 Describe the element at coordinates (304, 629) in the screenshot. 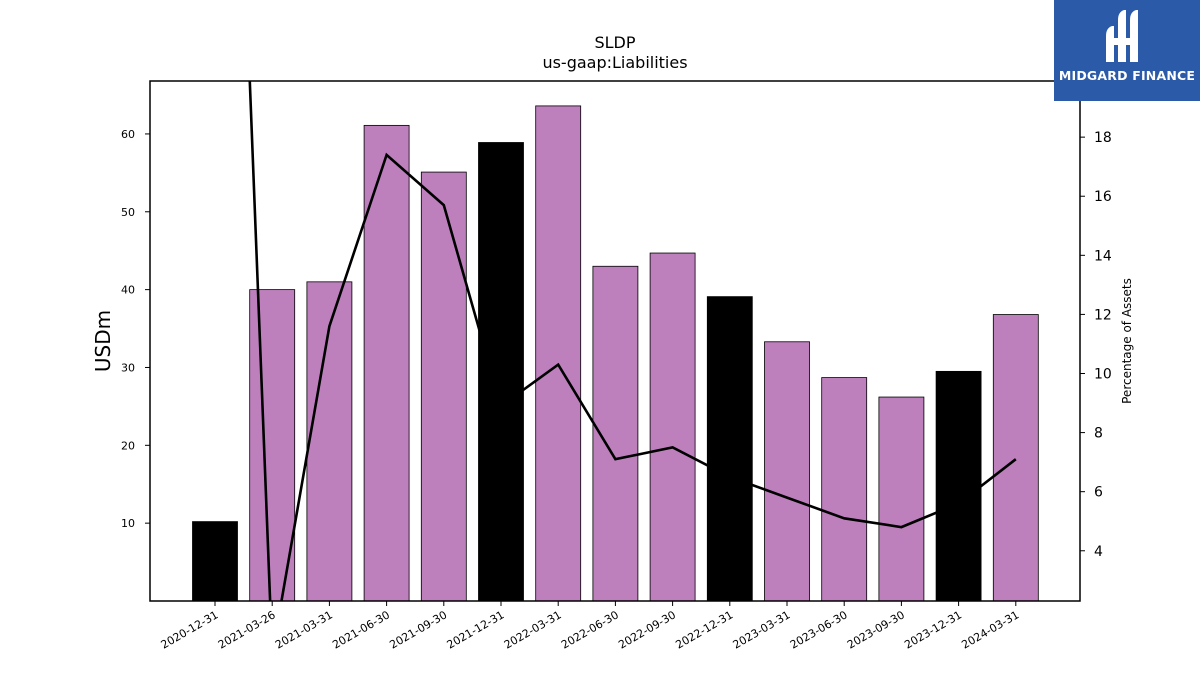

I see `x-tick-label: 2021-03-31` at that location.